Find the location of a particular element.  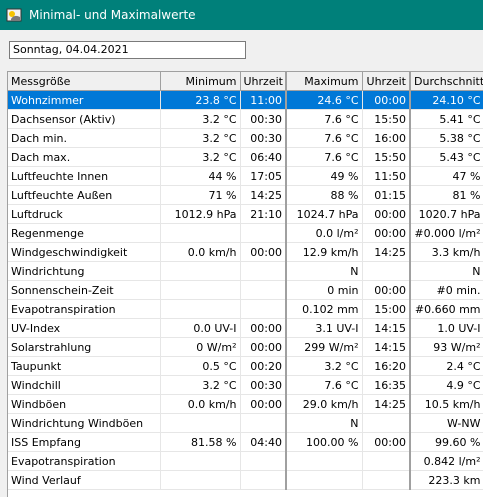

table-row: Dach max. 3.2 °C 06:40 7.6 °C 15:50 5.43 °C is located at coordinates (245, 157).